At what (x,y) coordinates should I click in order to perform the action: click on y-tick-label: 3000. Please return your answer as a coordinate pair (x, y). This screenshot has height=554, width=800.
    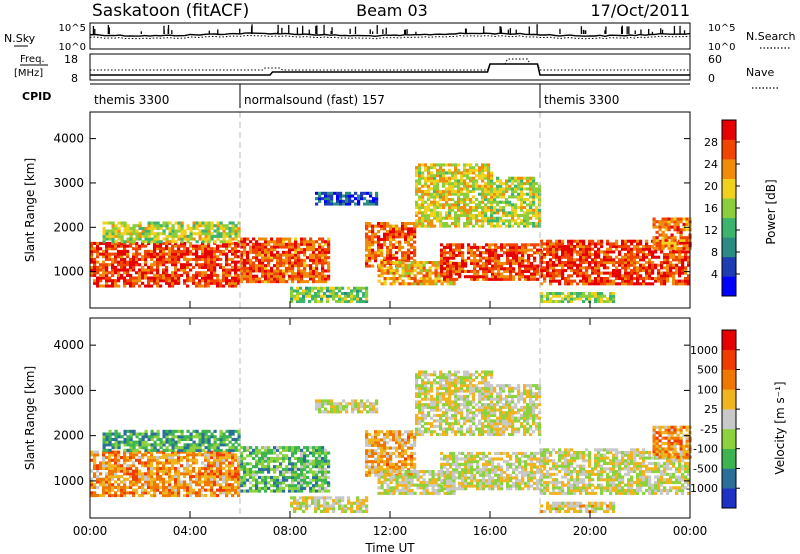
    Looking at the image, I should click on (68, 183).